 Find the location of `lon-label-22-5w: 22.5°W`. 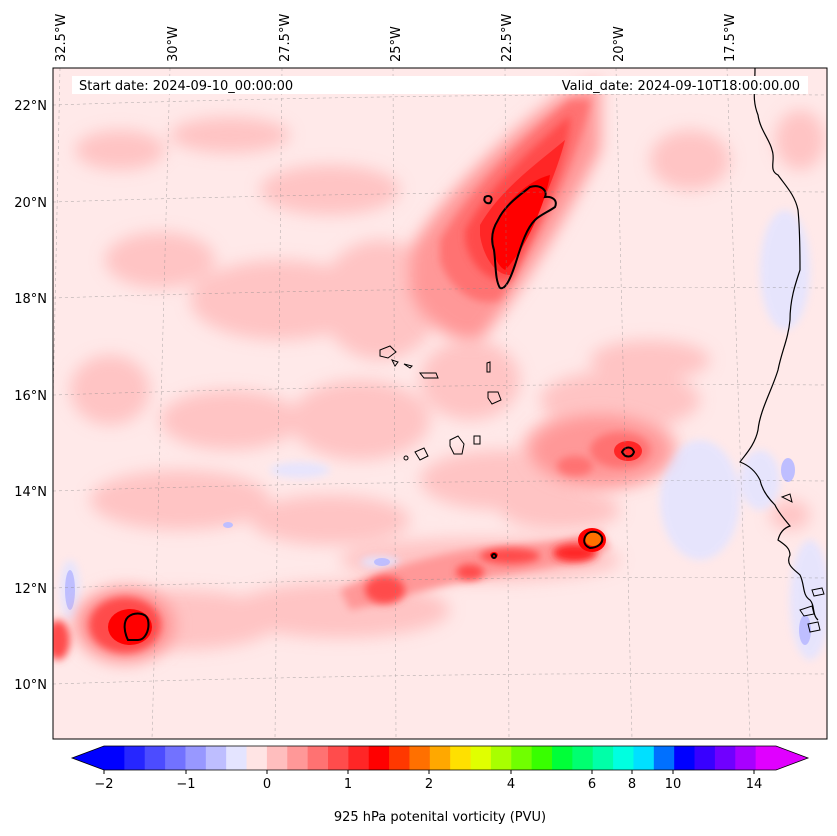

lon-label-22-5w: 22.5°W is located at coordinates (507, 38).